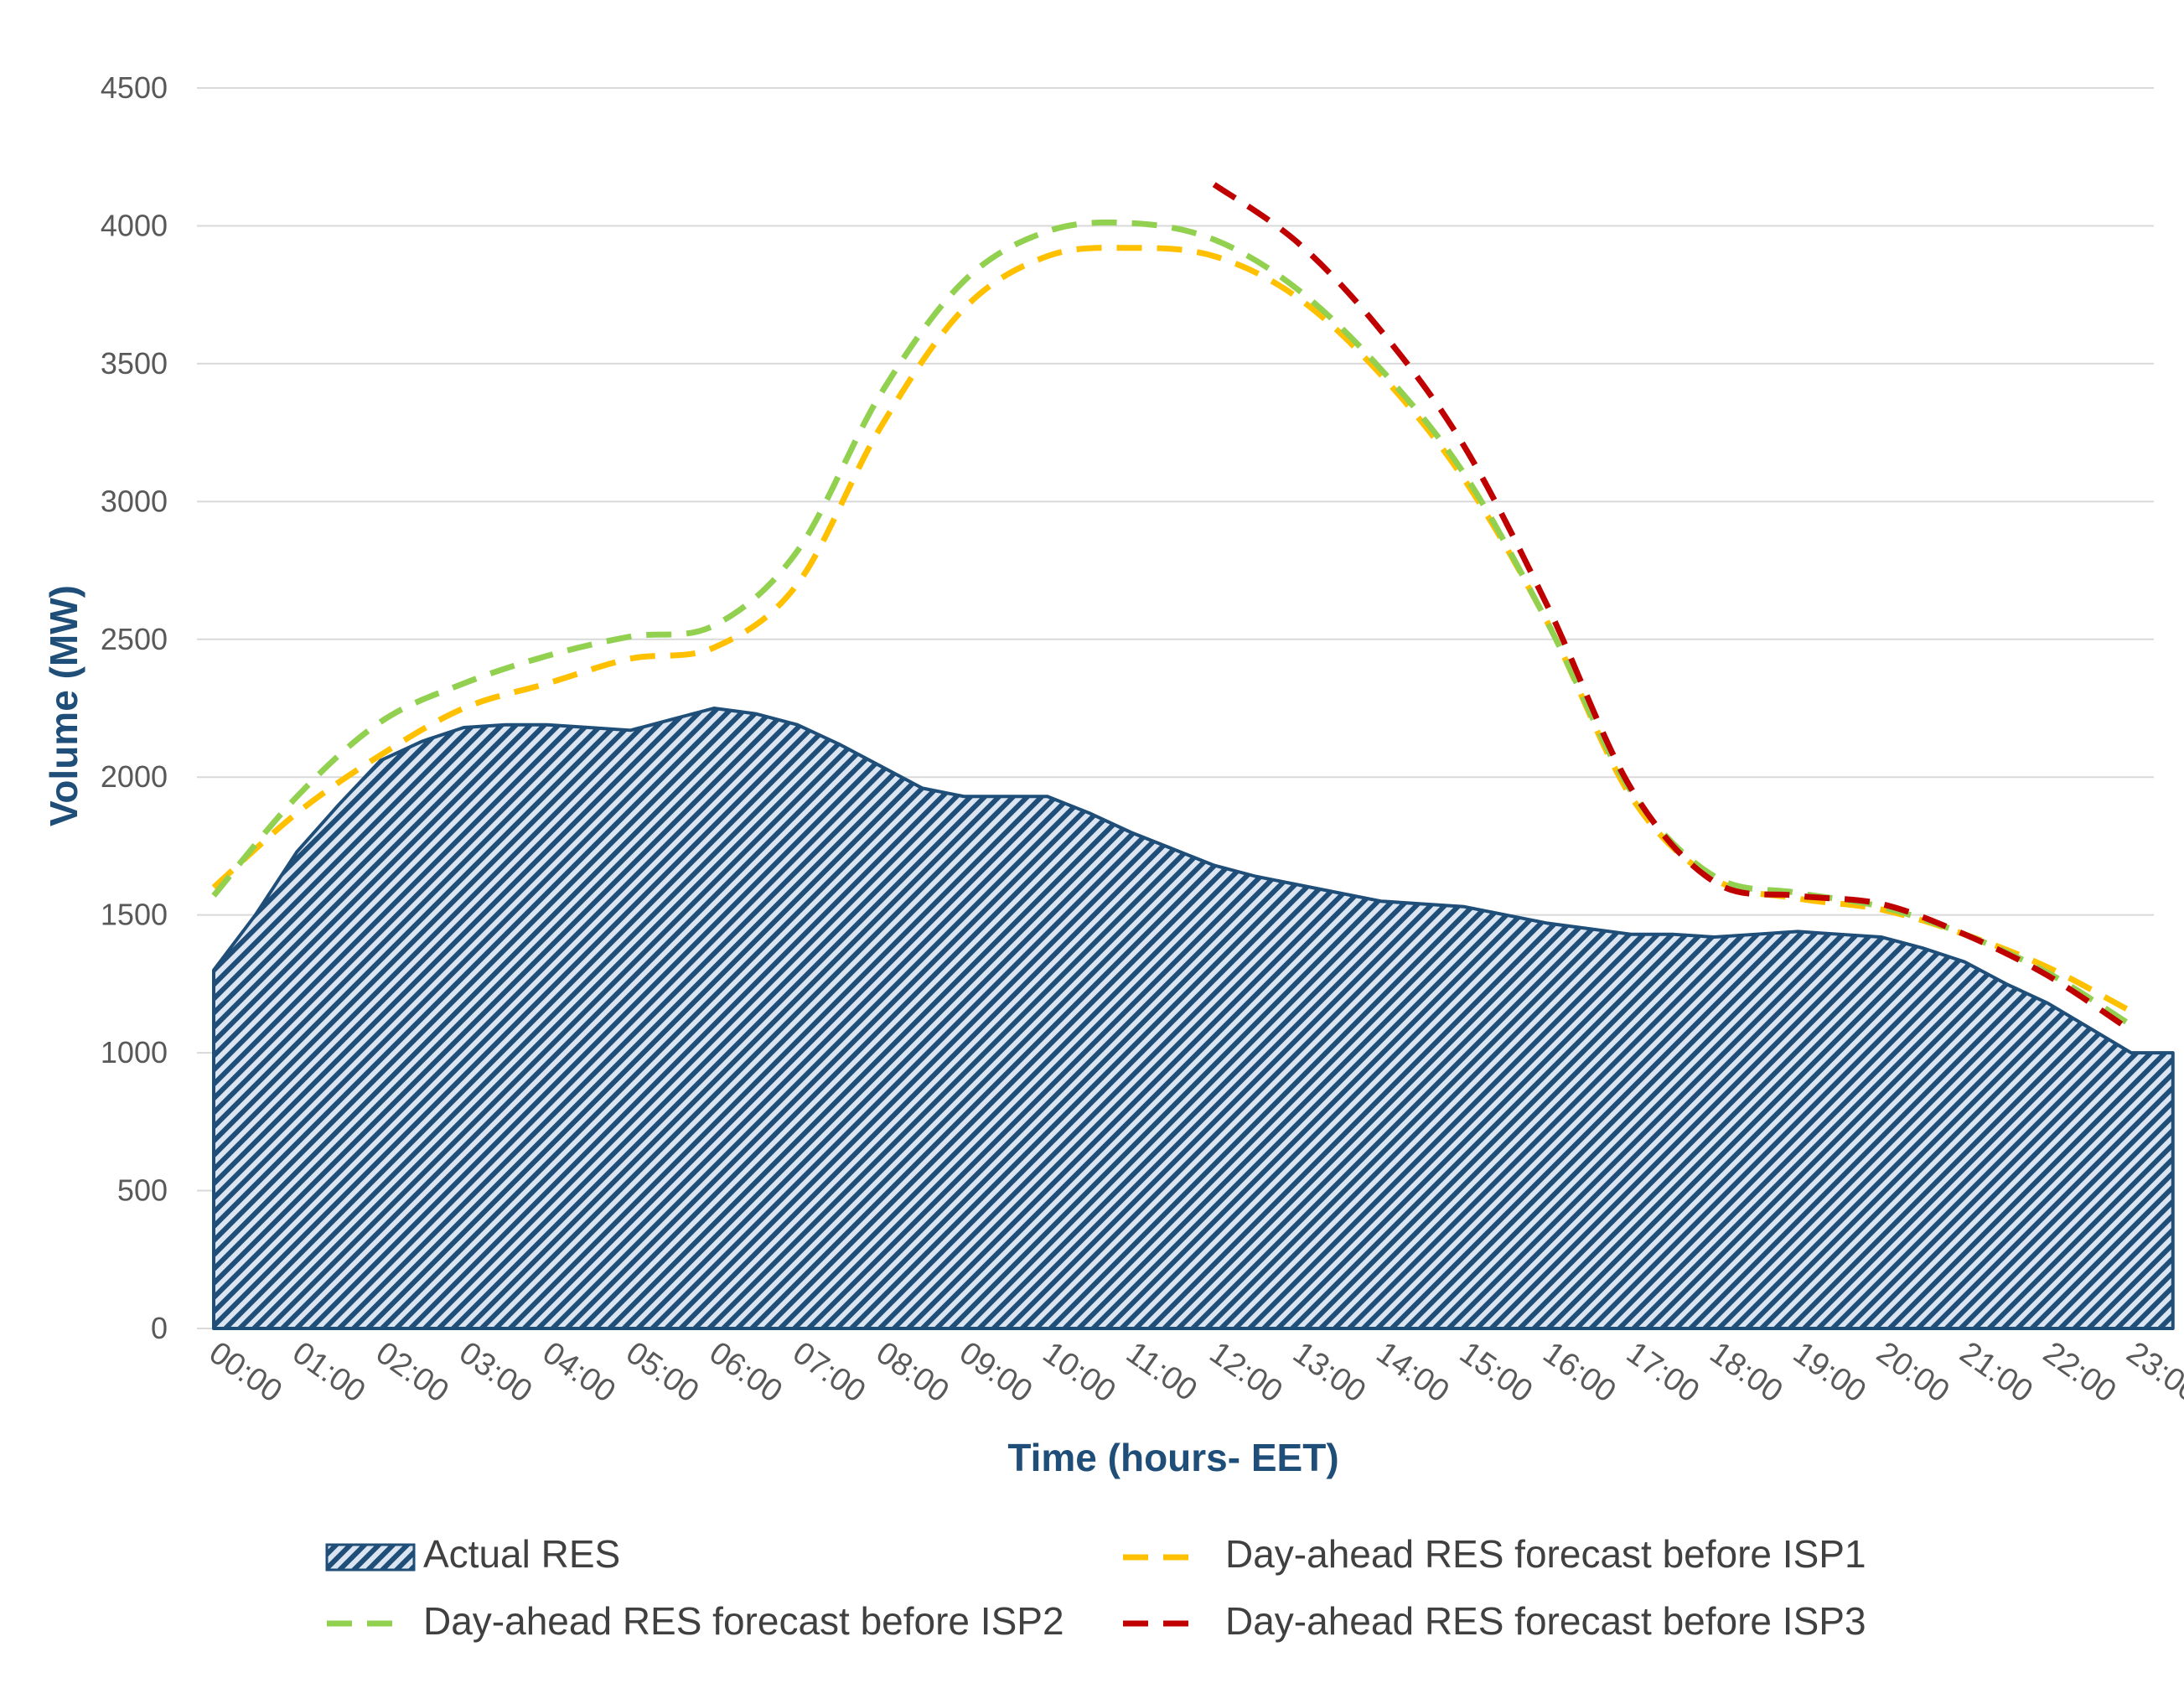  What do you see at coordinates (743, 1621) in the screenshot?
I see `legend-label-isp2: Day-ahead RES forecast before ISP2` at bounding box center [743, 1621].